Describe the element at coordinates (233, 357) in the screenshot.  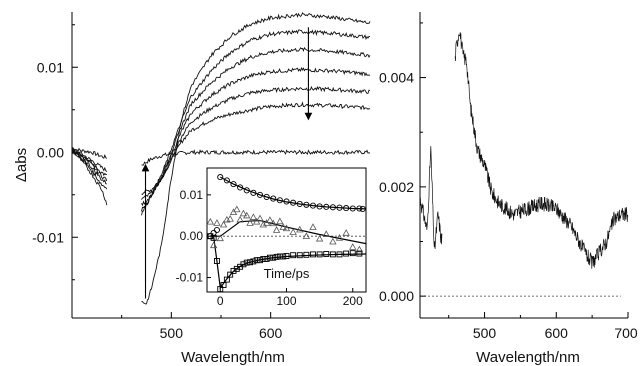
I see `left-x-axis-title: Wavelength/nm` at that location.